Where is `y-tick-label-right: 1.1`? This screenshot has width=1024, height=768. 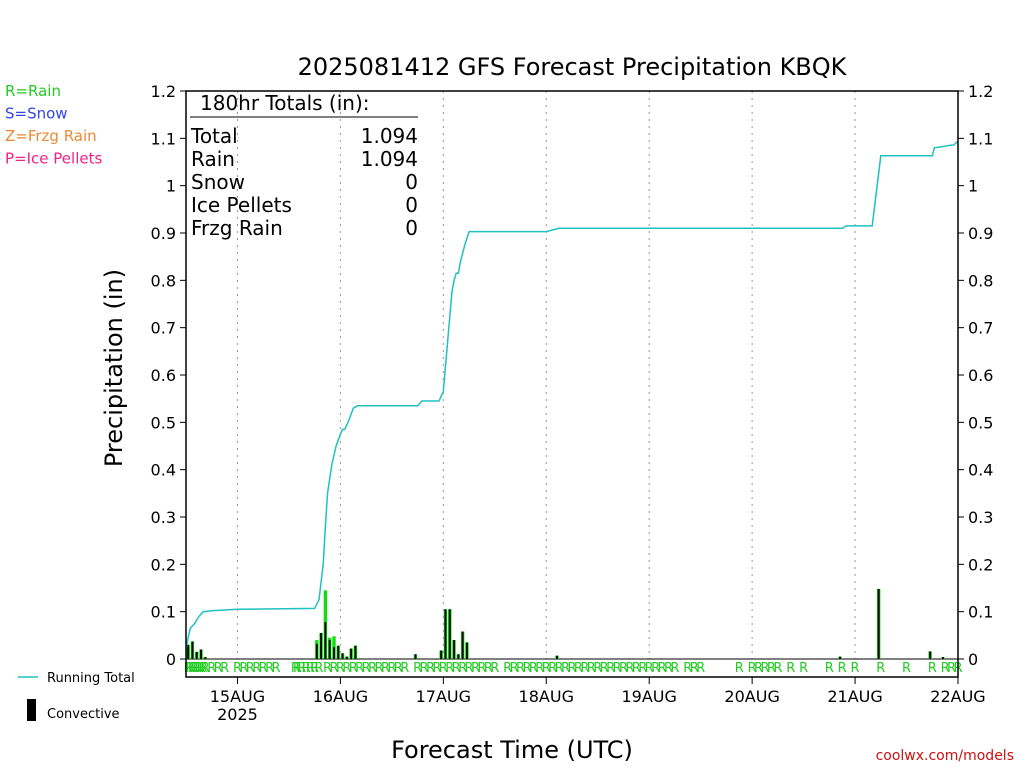
y-tick-label-right: 1.1 is located at coordinates (980, 138).